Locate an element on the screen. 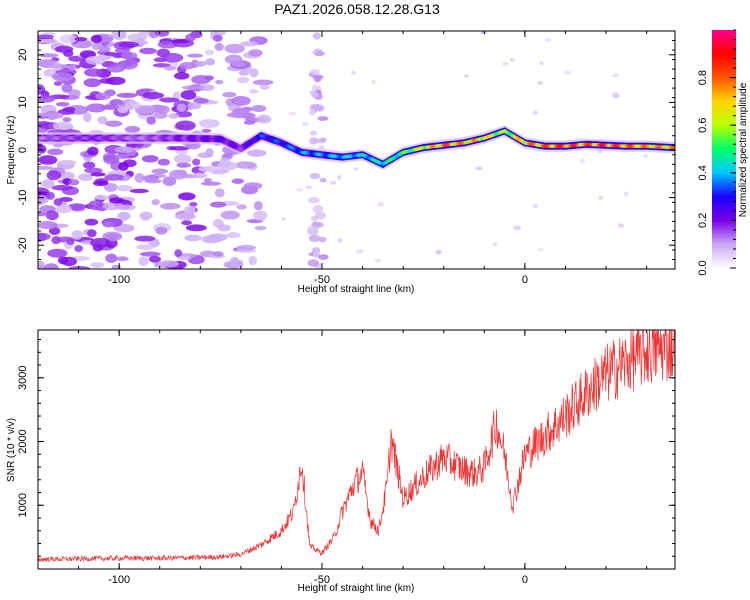 This screenshot has height=600, width=750. y-tick-label: 0 is located at coordinates (23, 150).